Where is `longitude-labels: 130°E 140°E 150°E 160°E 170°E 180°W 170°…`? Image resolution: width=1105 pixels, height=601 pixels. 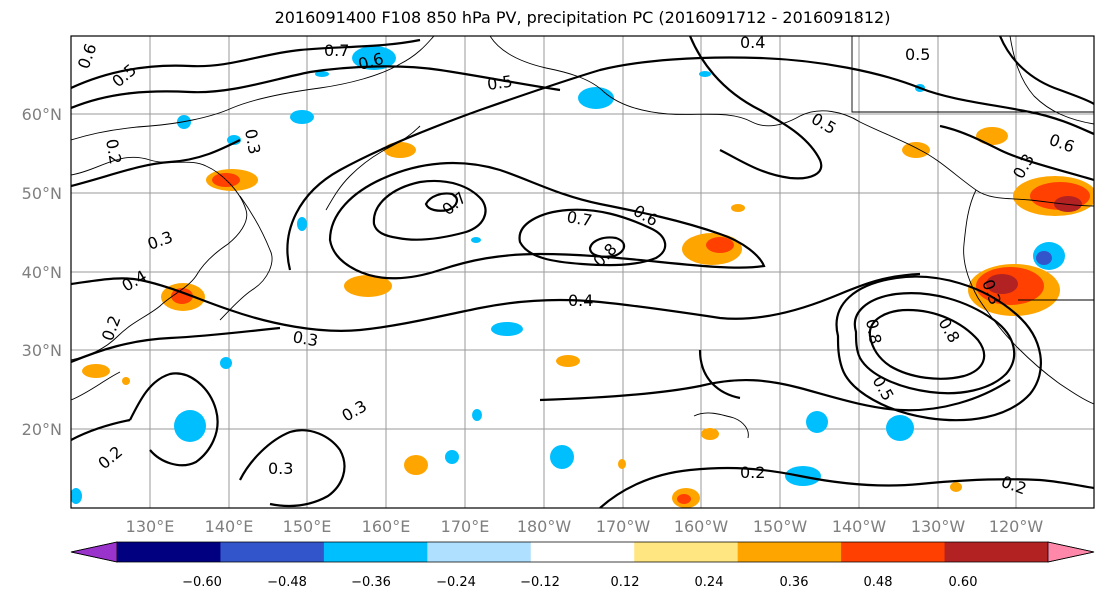 longitude-labels: 130°E 140°E 150°E 160°E 170°E 180°W 170°… is located at coordinates (585, 526).